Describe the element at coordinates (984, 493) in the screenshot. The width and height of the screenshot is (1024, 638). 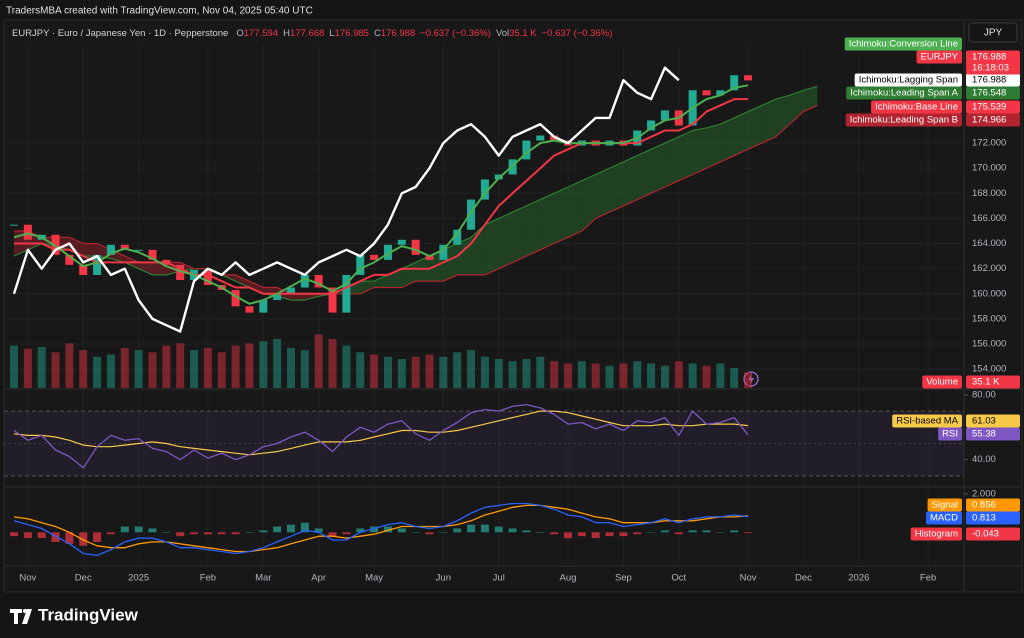
I see `y-tick-label: 2.000` at that location.